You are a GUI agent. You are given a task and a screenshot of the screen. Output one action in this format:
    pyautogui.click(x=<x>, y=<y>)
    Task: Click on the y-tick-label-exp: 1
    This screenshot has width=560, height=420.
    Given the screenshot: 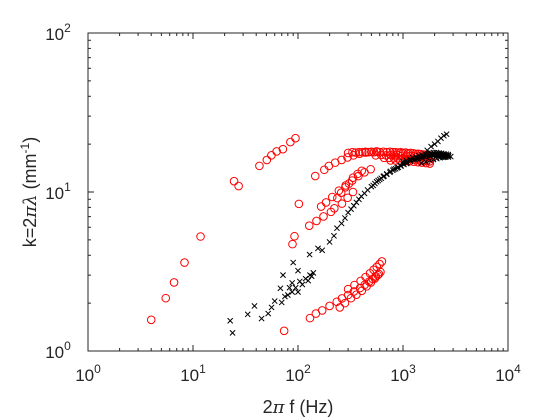 What is the action you would take?
    pyautogui.click(x=67, y=187)
    